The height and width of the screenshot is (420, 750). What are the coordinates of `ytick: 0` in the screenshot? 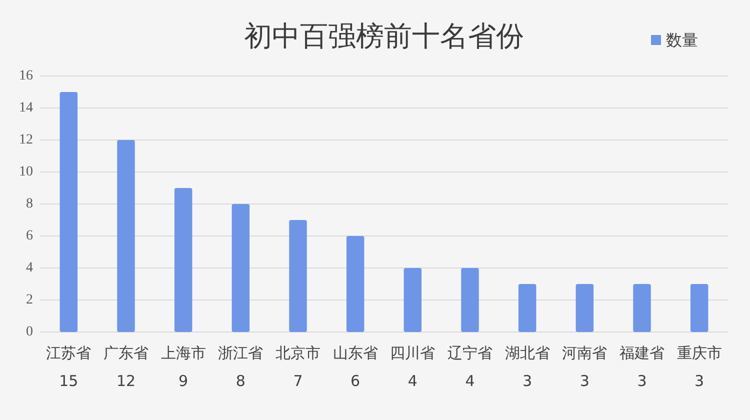 It's located at (29, 332).